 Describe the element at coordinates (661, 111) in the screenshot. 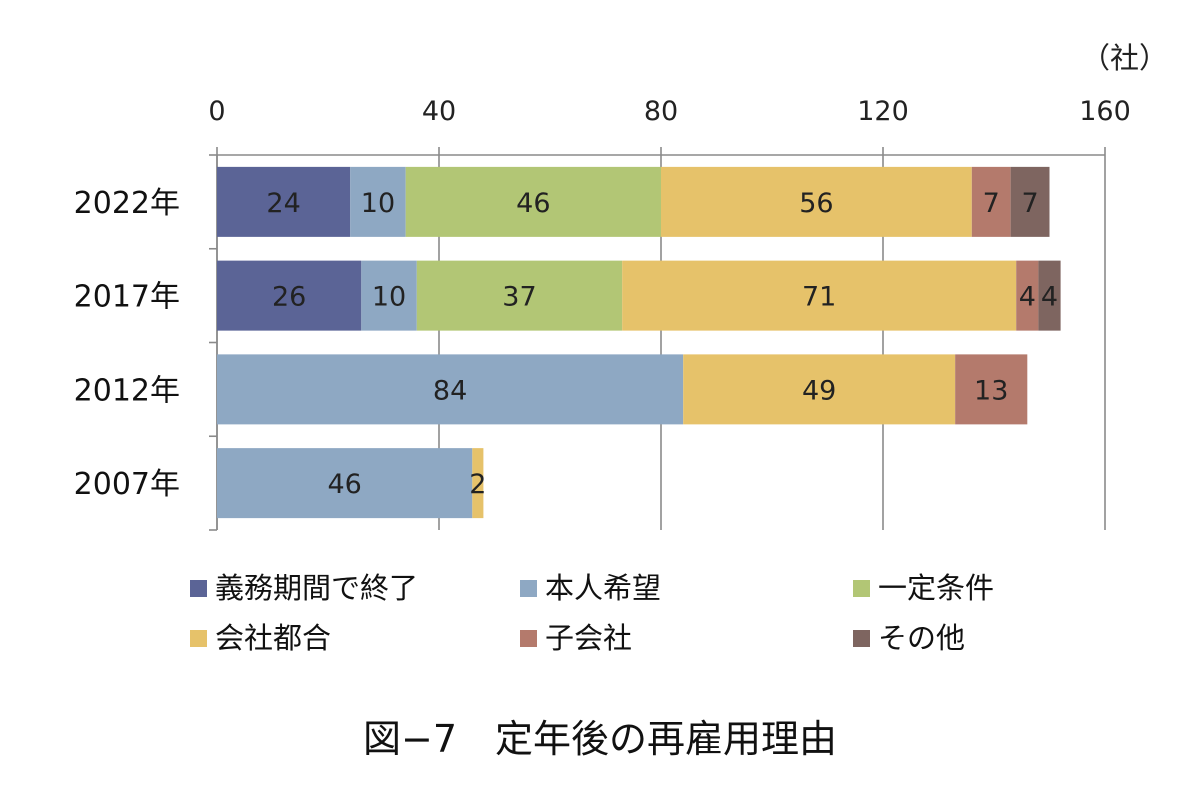

I see `x-tick-label: 80` at that location.